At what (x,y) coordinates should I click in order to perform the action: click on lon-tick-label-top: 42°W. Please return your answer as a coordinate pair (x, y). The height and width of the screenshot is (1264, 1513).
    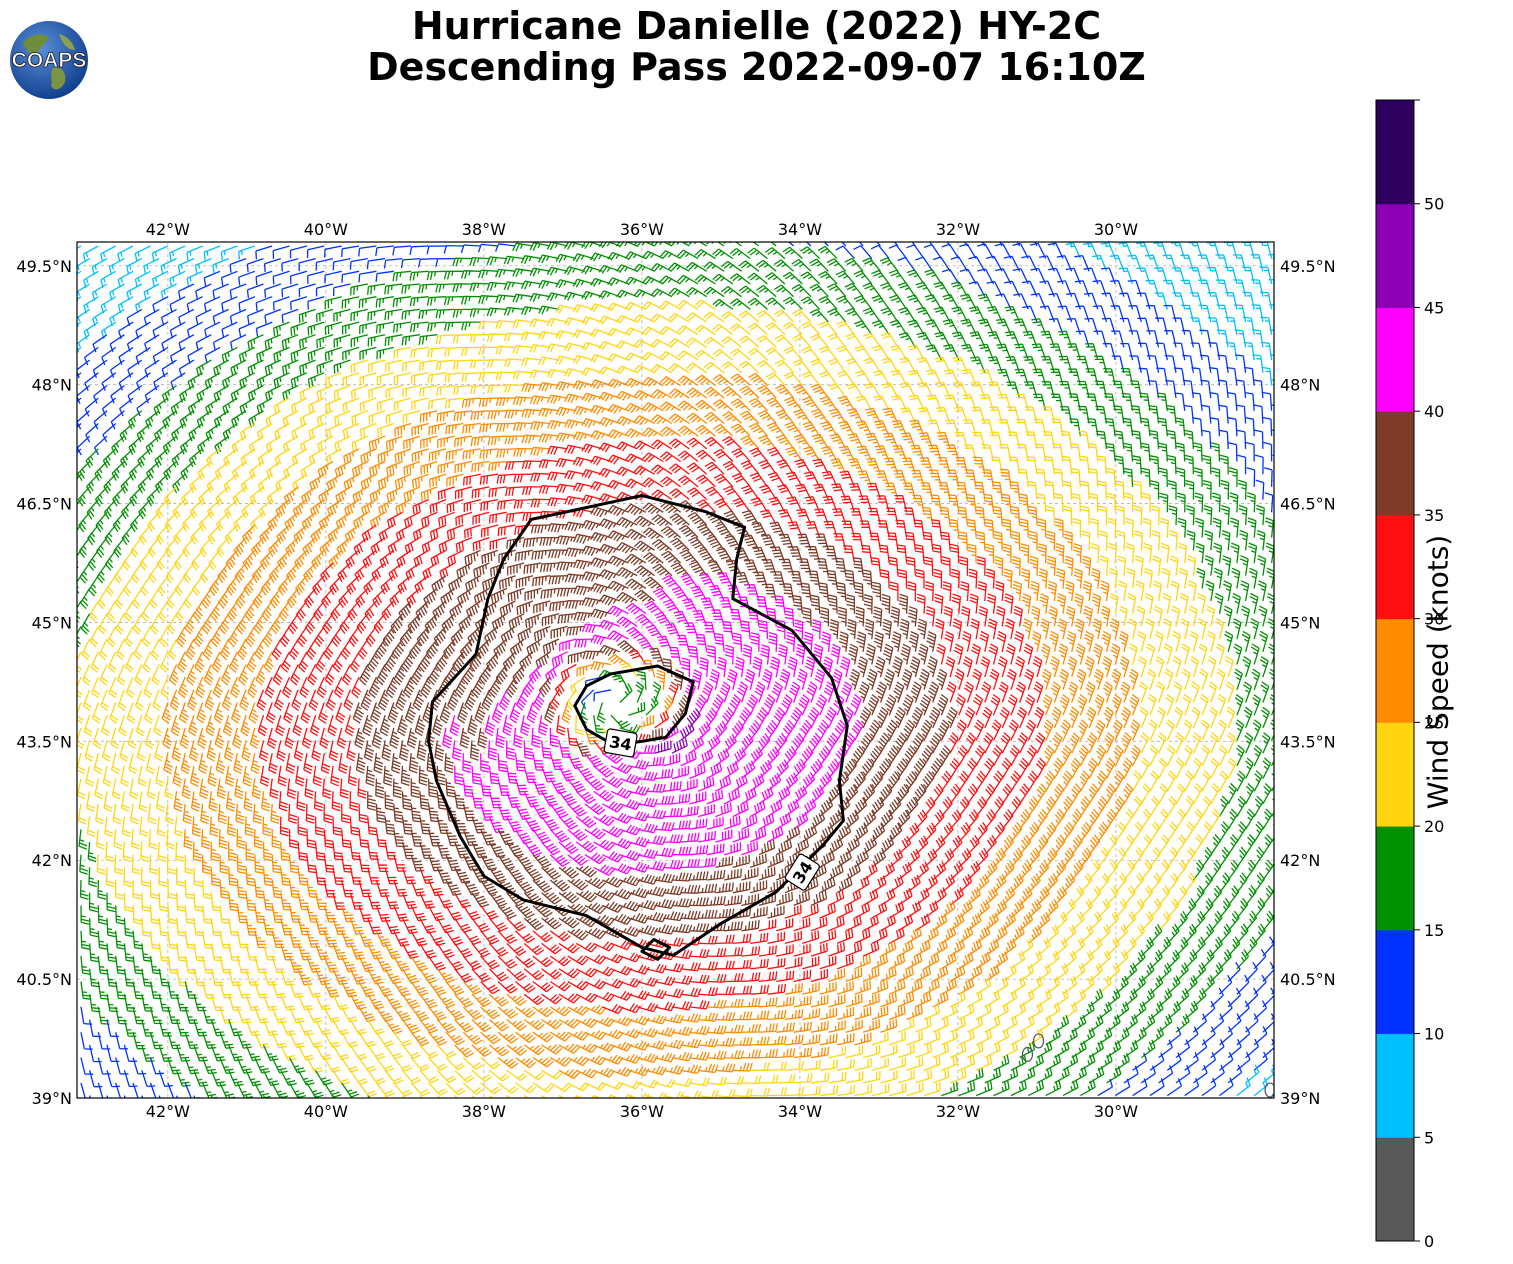
    Looking at the image, I should click on (168, 229).